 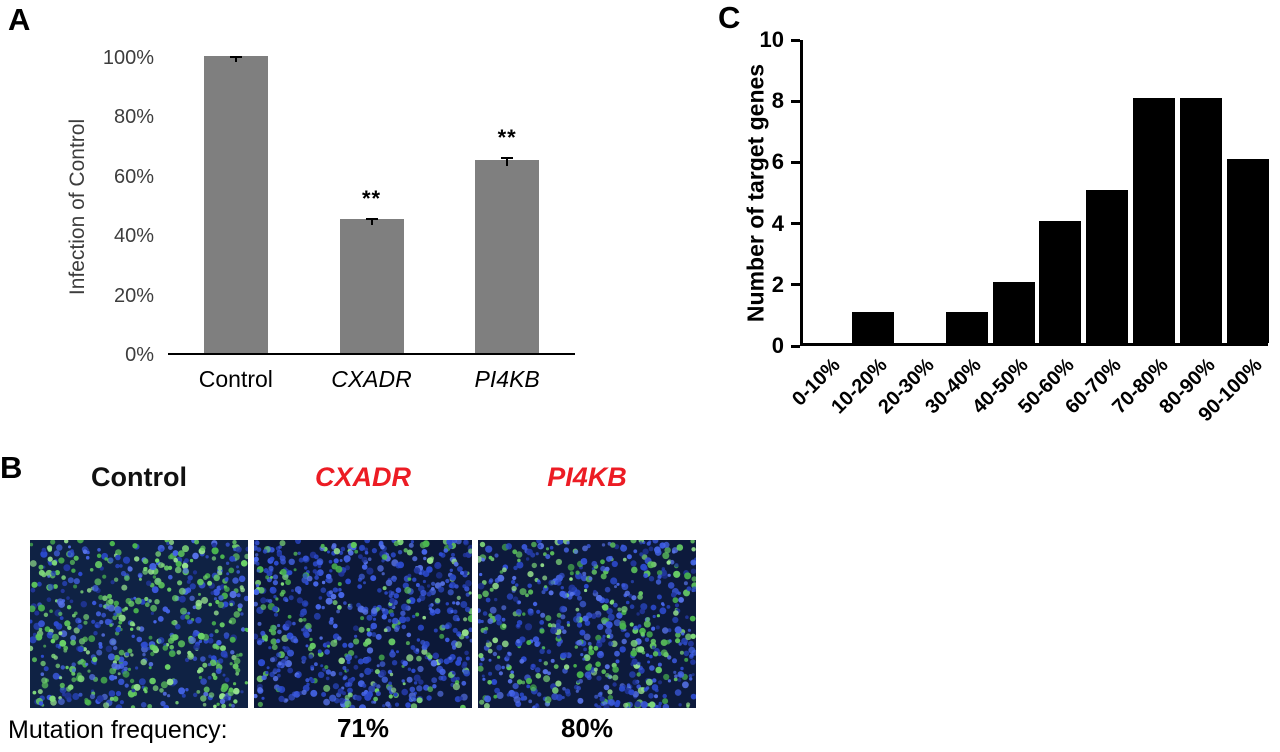 I want to click on cxadr-micrograph-image, so click(x=363, y=624).